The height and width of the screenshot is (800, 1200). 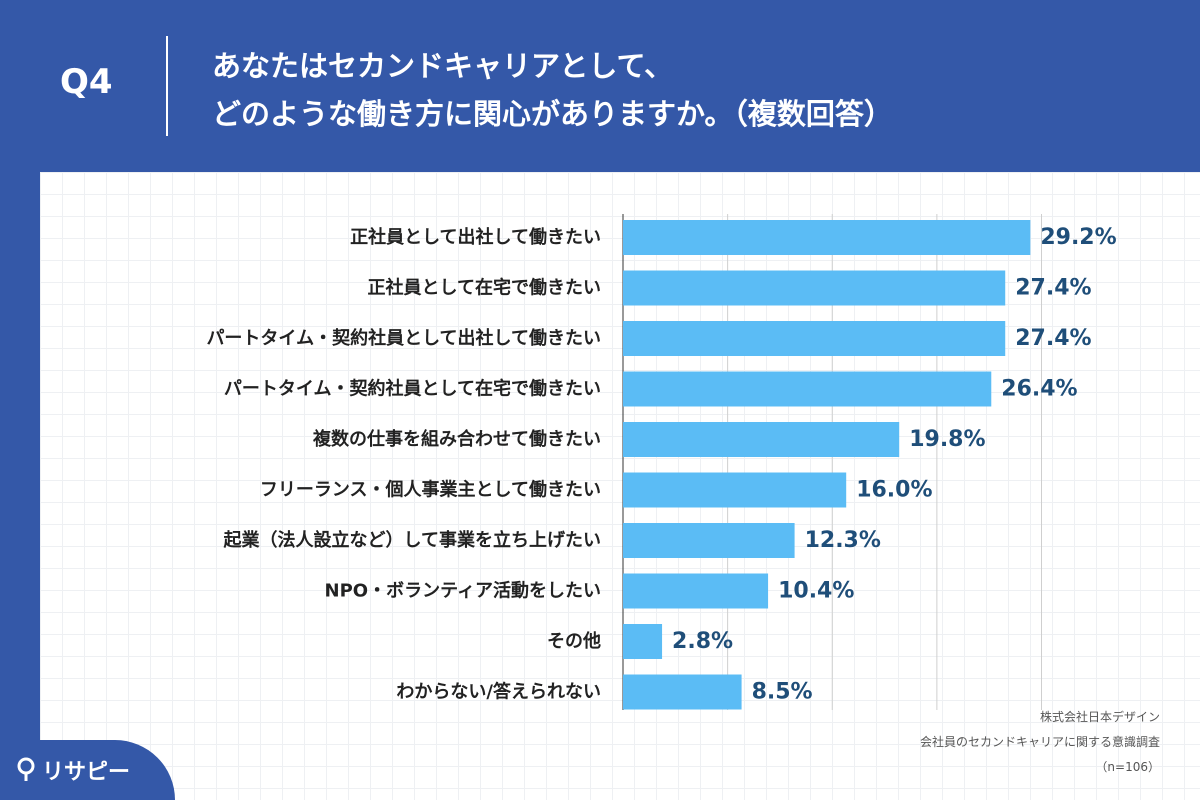 What do you see at coordinates (816, 591) in the screenshot?
I see `value-label: 10.4%` at bounding box center [816, 591].